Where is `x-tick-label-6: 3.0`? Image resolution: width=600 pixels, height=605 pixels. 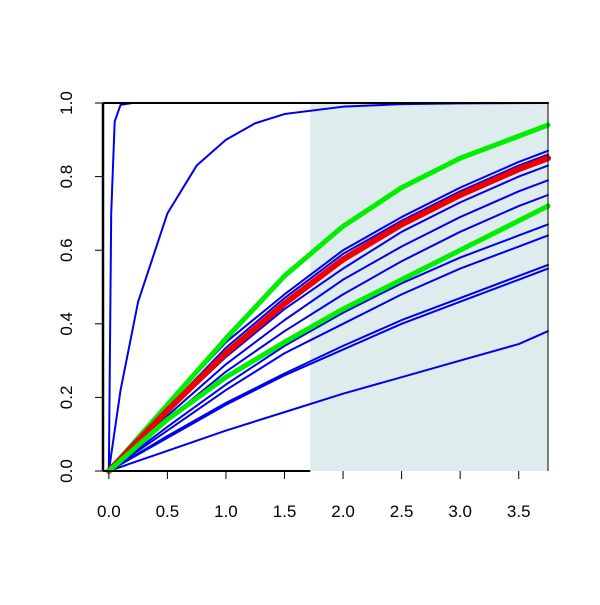 x-tick-label-6: 3.0 is located at coordinates (460, 511).